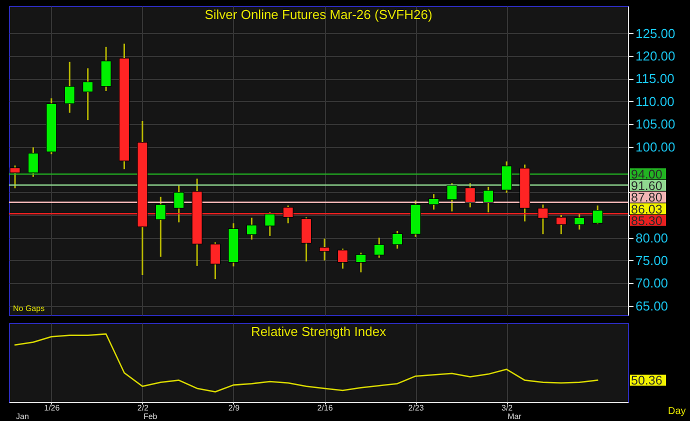  Describe the element at coordinates (646, 381) in the screenshot. I see `text: 50.36` at that location.